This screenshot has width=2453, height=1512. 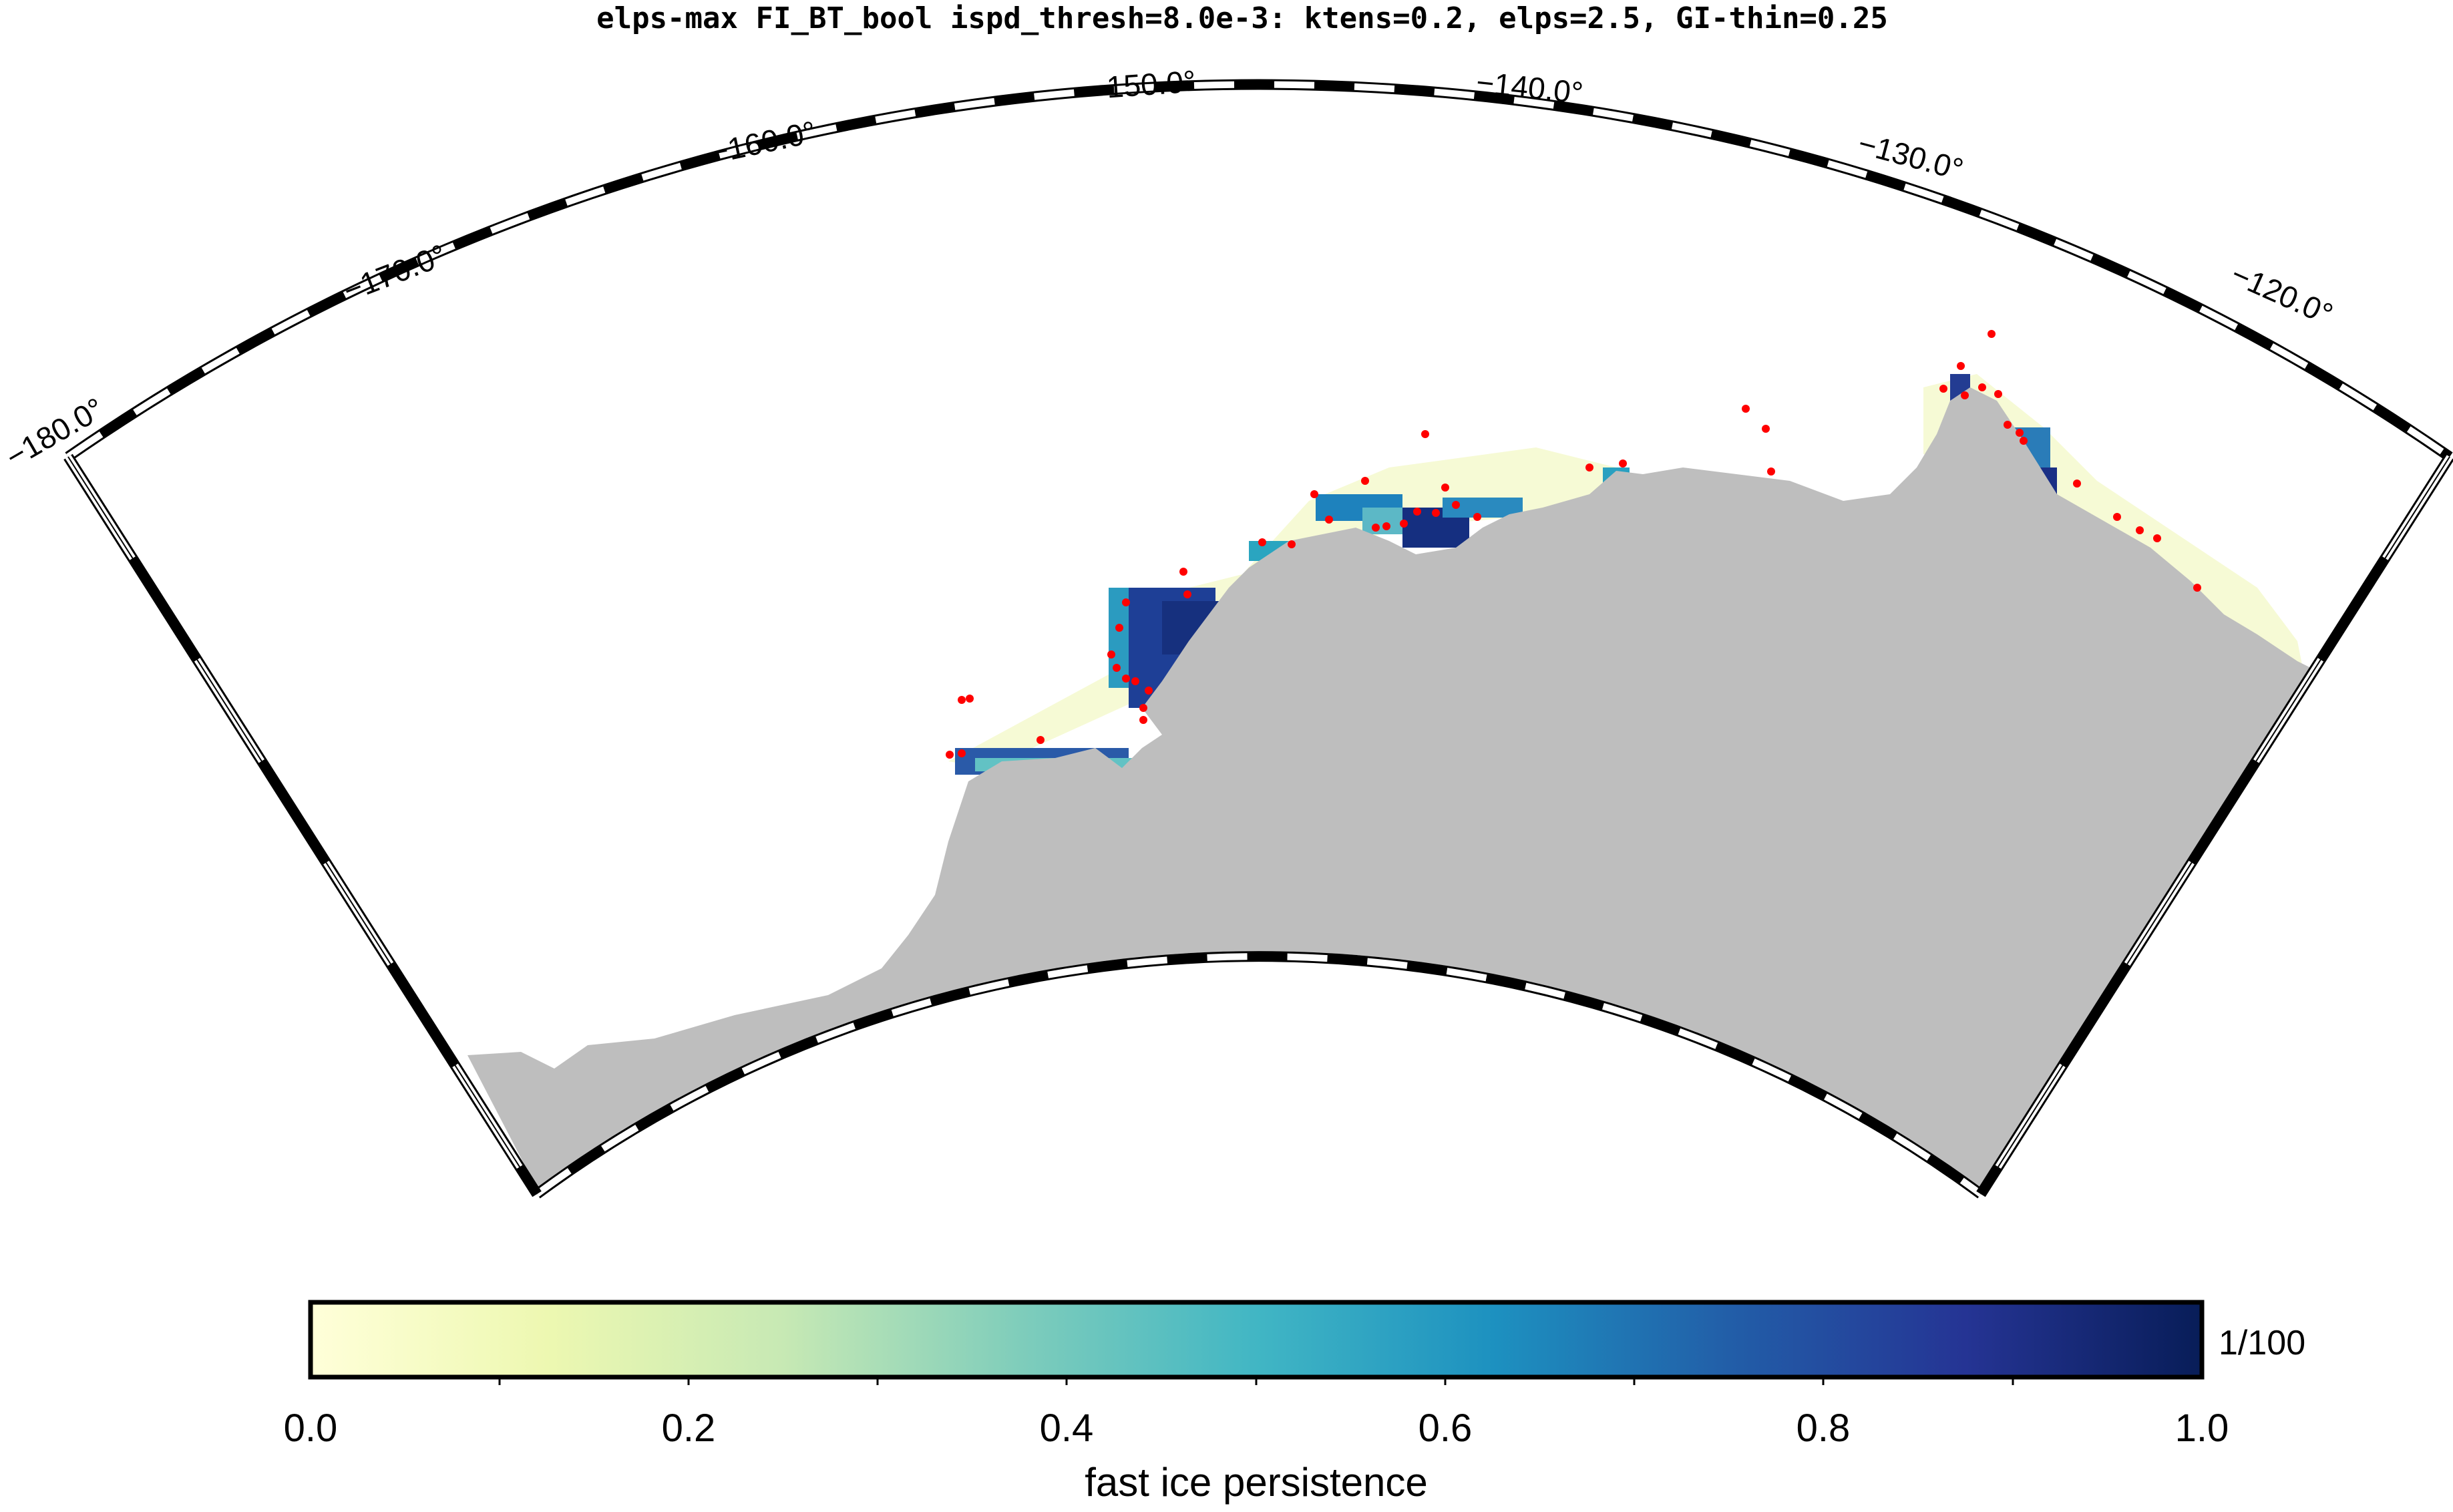 I want to click on colorbar-minor-ticks, so click(x=1256, y=1381).